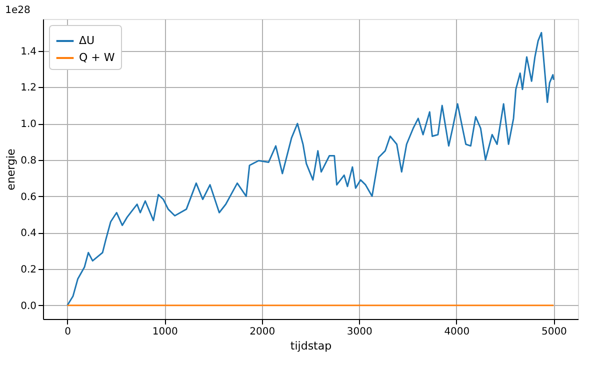 This screenshot has height=386, width=613. Describe the element at coordinates (311, 346) in the screenshot. I see `x-axis-title: tijdstap` at that location.